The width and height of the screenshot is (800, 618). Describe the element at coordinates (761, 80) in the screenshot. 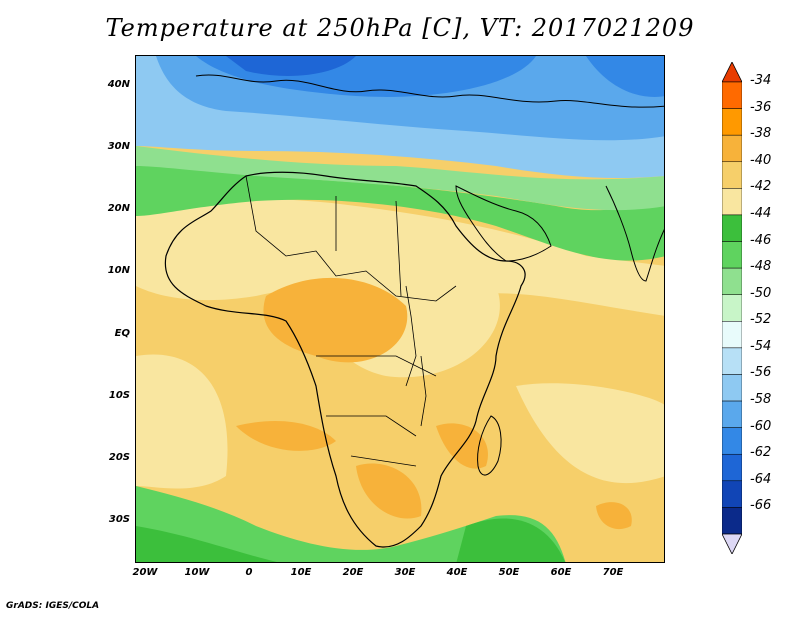

I see `colorbar-label: -34` at that location.